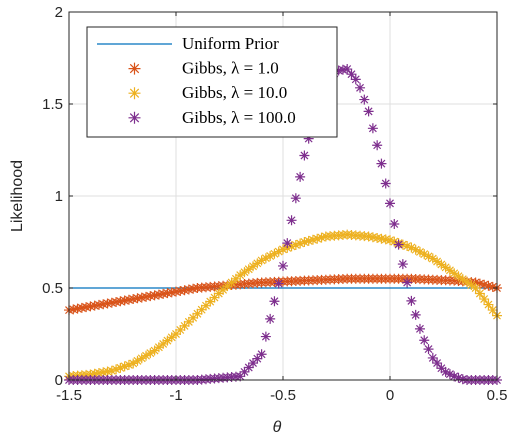 Image resolution: width=523 pixels, height=439 pixels. Describe the element at coordinates (69, 395) in the screenshot. I see `x-tick-label: -1.5` at that location.